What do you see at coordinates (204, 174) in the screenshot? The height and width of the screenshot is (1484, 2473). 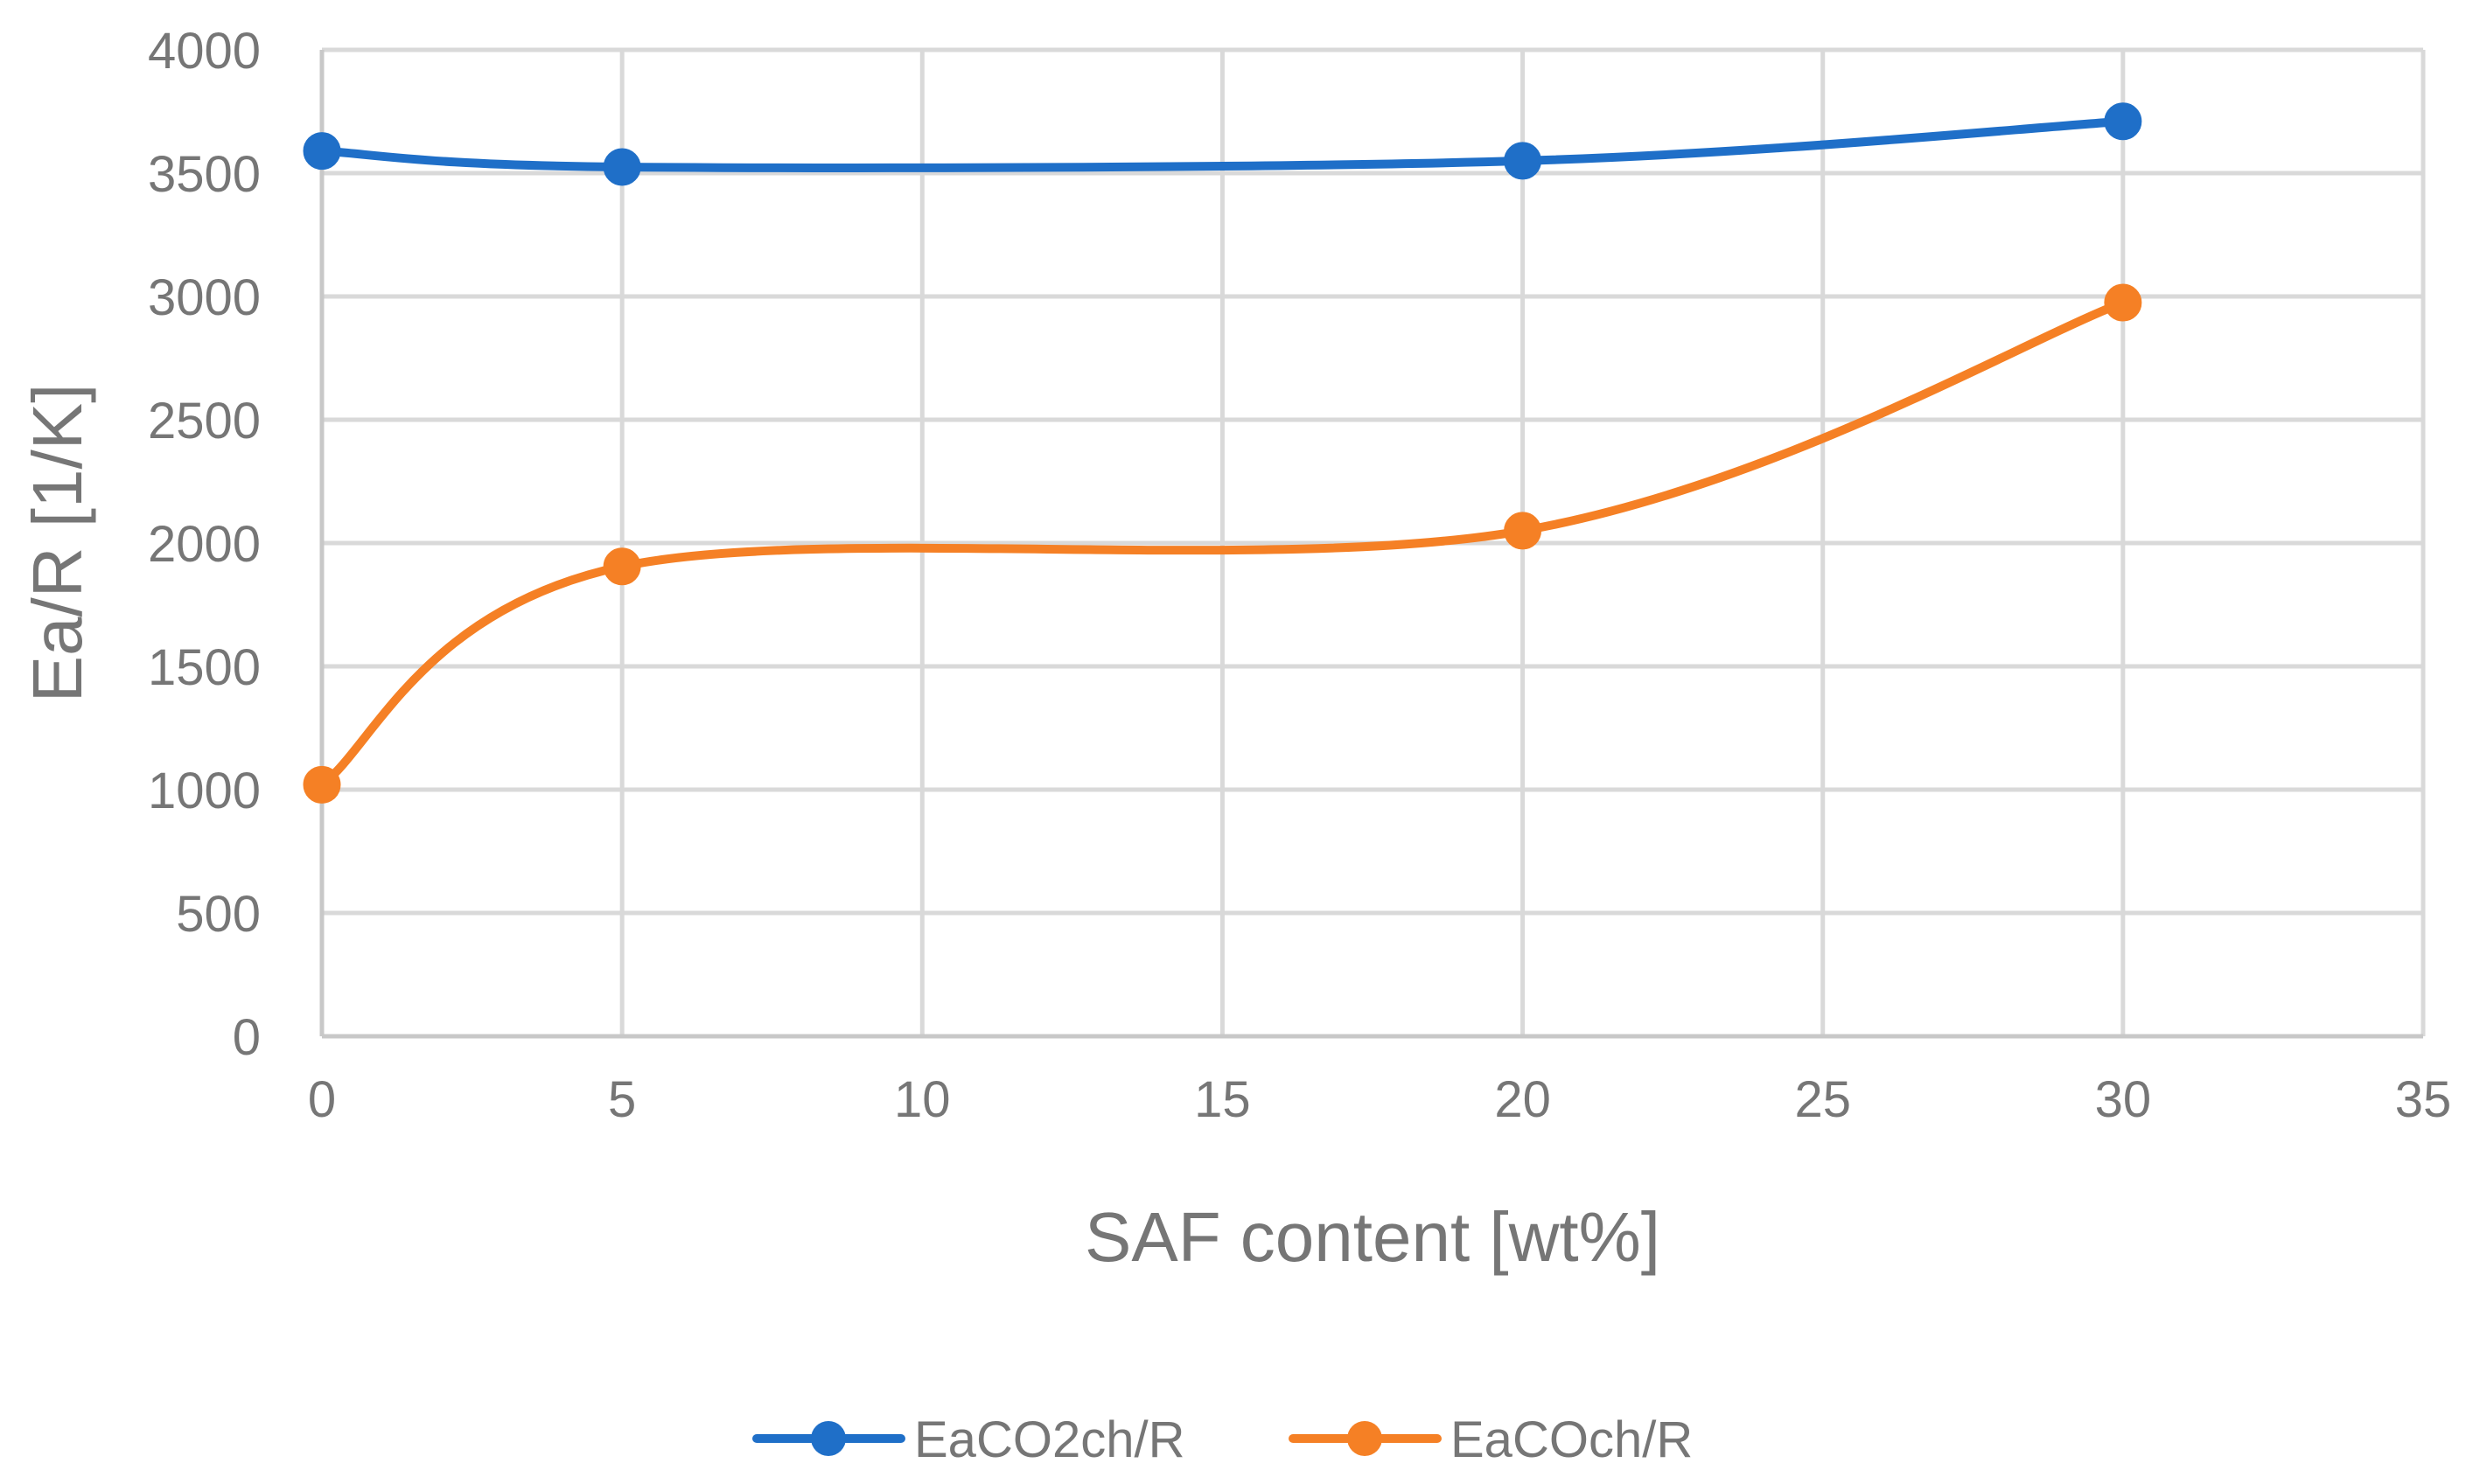 I see `y-tick-label: 3500` at bounding box center [204, 174].